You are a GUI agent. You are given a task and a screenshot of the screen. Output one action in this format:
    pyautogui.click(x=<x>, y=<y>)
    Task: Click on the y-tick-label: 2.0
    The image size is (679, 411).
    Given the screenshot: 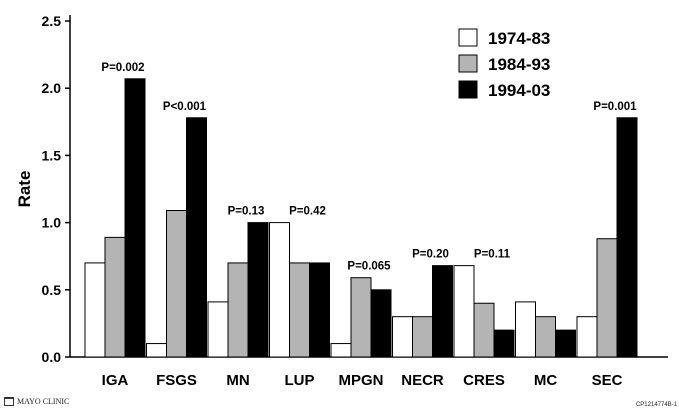 What is the action you would take?
    pyautogui.click(x=52, y=88)
    